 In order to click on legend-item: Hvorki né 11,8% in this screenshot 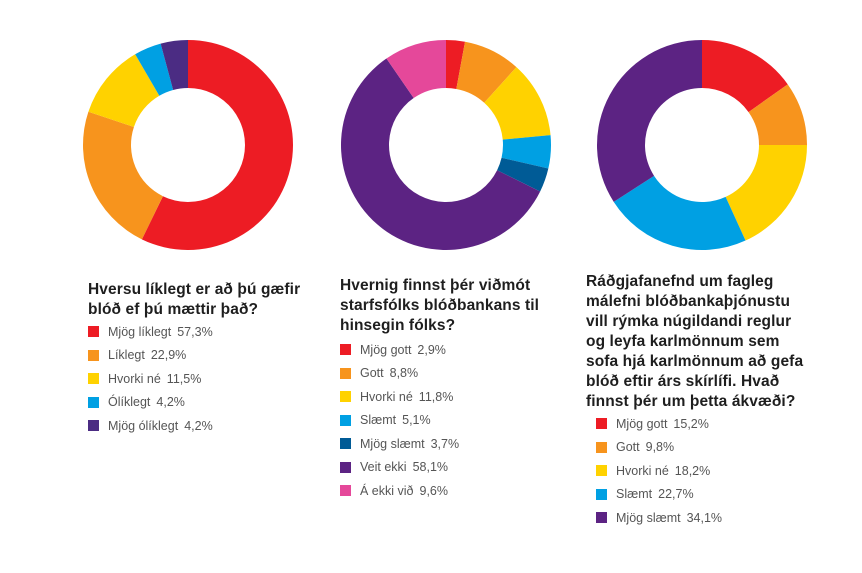, I will do `click(399, 397)`.